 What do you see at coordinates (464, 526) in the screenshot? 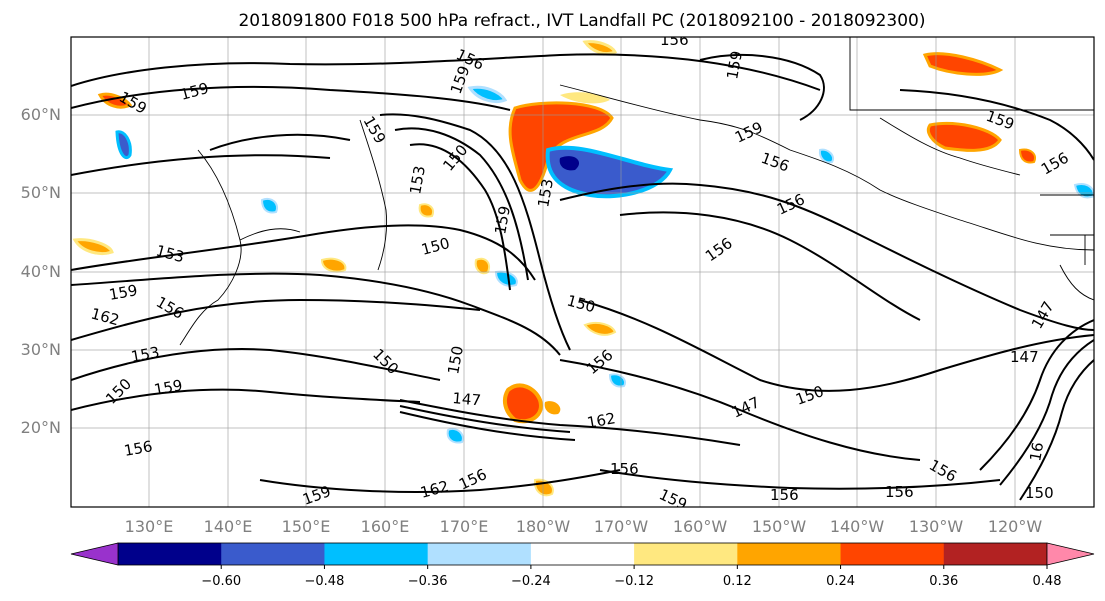
I see `lon-label: 170°E` at bounding box center [464, 526].